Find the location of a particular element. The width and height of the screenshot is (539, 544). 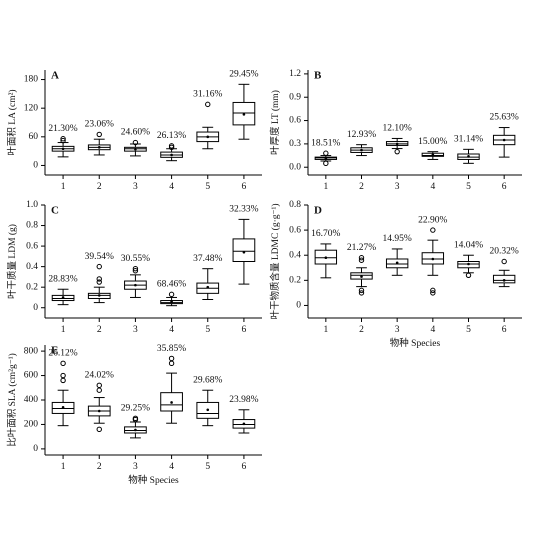

cv-annotation: 29.45% is located at coordinates (243, 75).